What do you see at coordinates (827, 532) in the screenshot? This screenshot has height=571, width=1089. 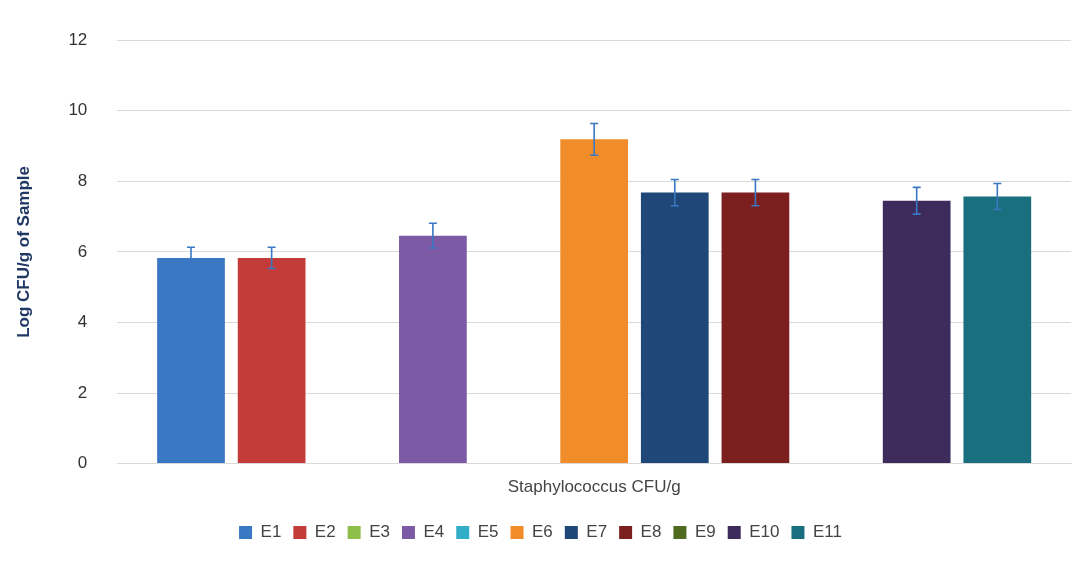 I see `legend-label: E11` at bounding box center [827, 532].